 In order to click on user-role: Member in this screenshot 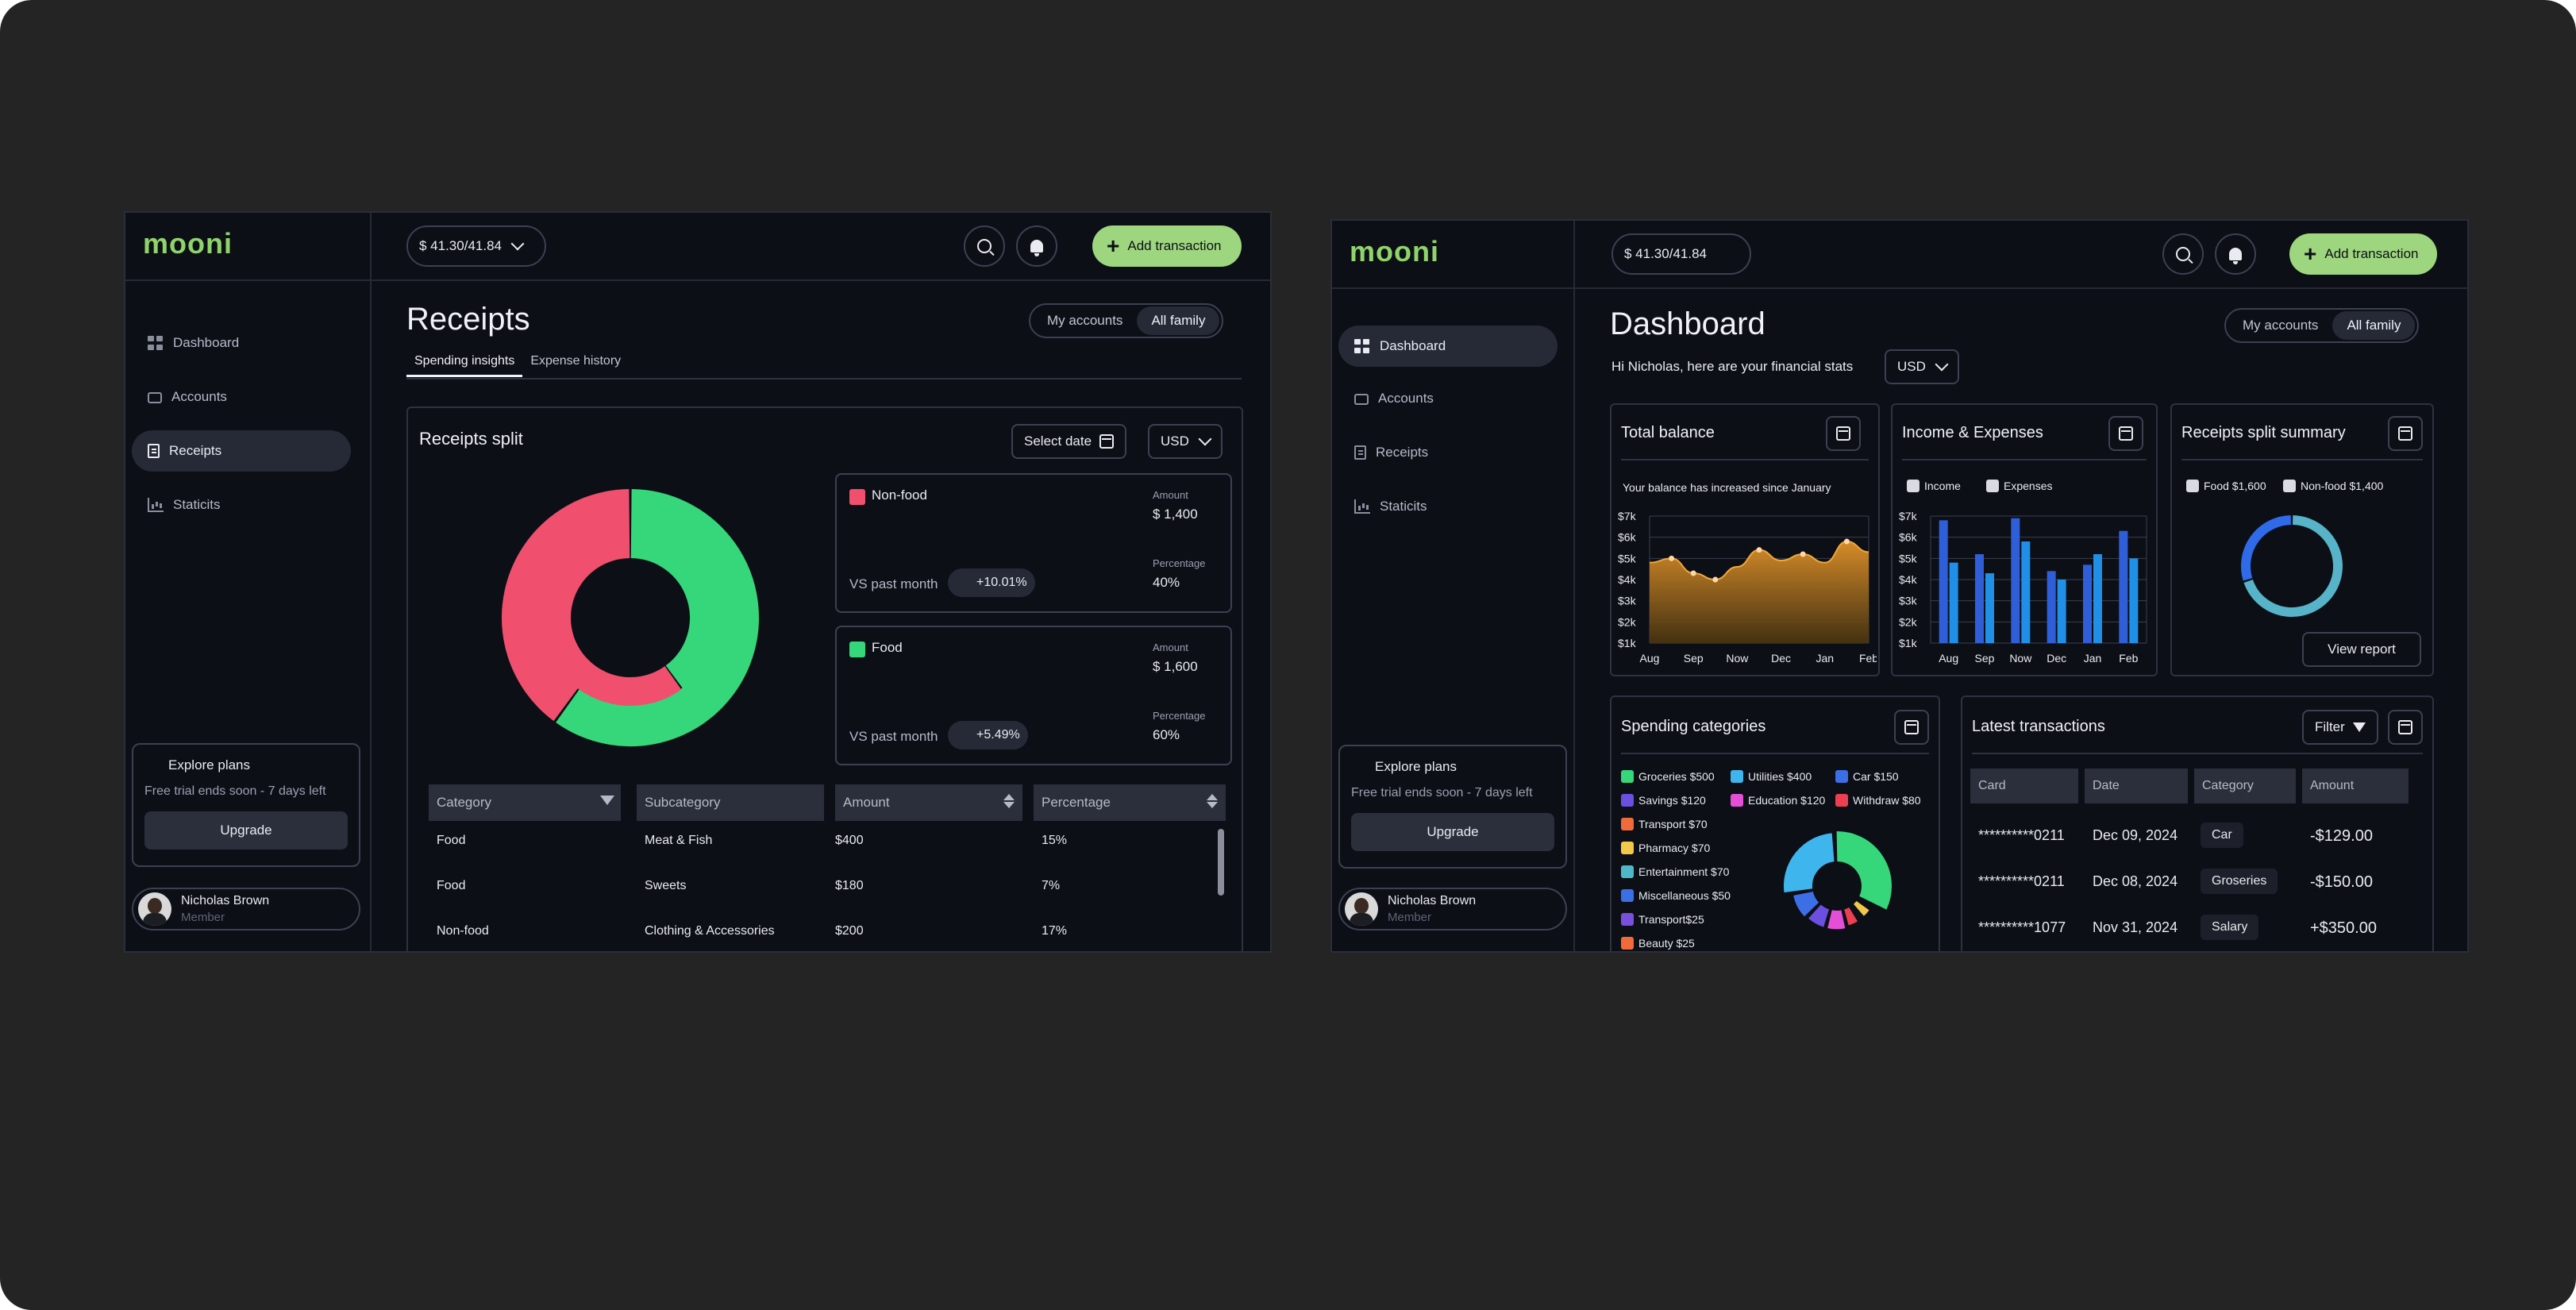, I will do `click(1410, 918)`.